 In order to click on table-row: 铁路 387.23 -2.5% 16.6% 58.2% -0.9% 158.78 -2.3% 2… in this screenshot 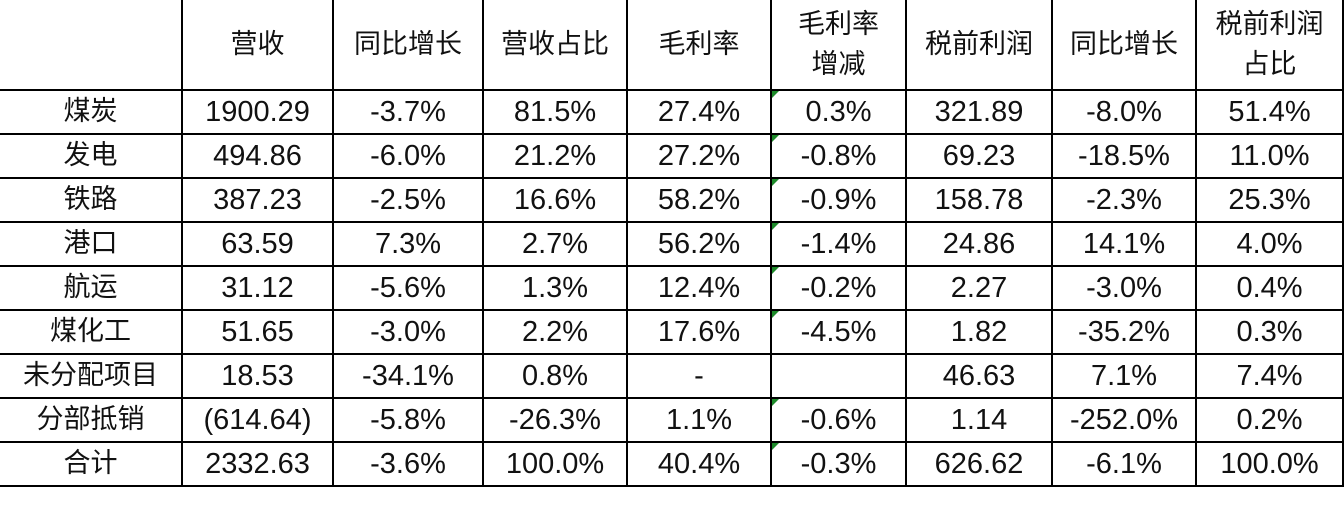, I will do `click(672, 200)`.